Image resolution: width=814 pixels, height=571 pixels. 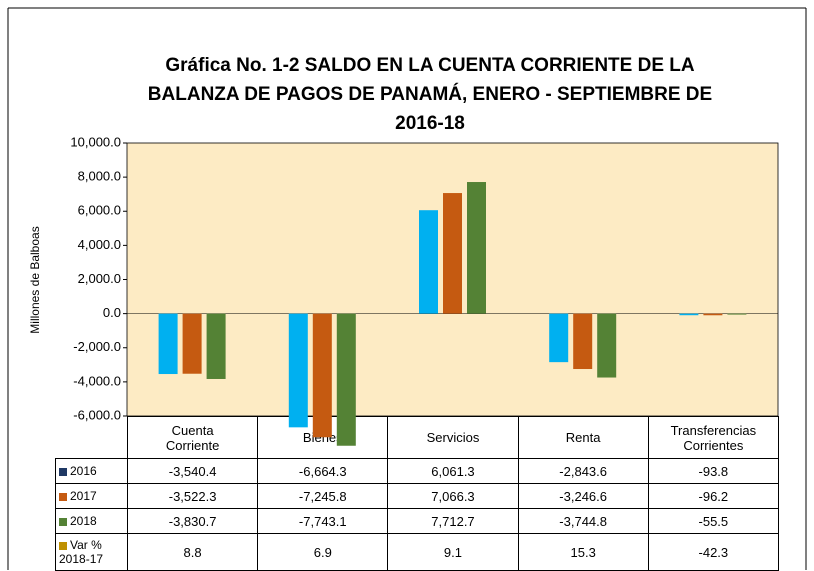 I want to click on table-value: 6.9, so click(x=323, y=552).